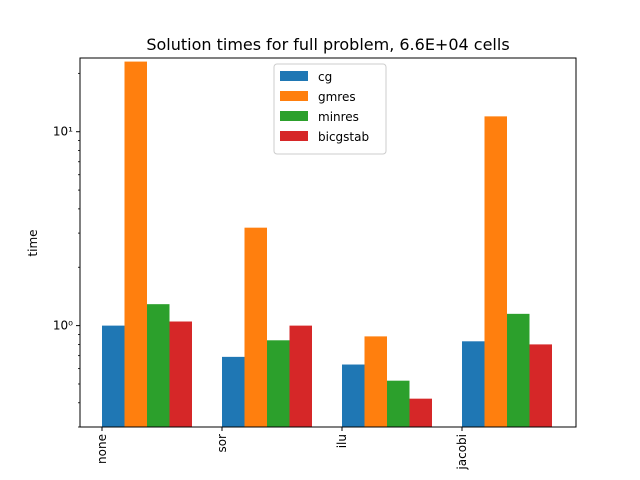 The image size is (640, 480). What do you see at coordinates (158, 365) in the screenshot?
I see `bar-minres-none` at bounding box center [158, 365].